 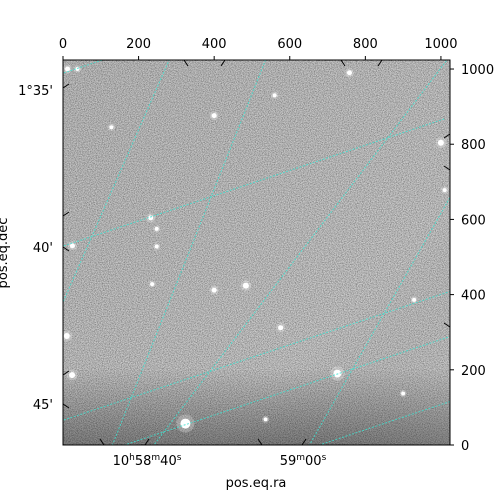 What do you see at coordinates (220, 461) in the screenshot?
I see `ra-tick-labels: 10h58m40s 59m00s` at bounding box center [220, 461].